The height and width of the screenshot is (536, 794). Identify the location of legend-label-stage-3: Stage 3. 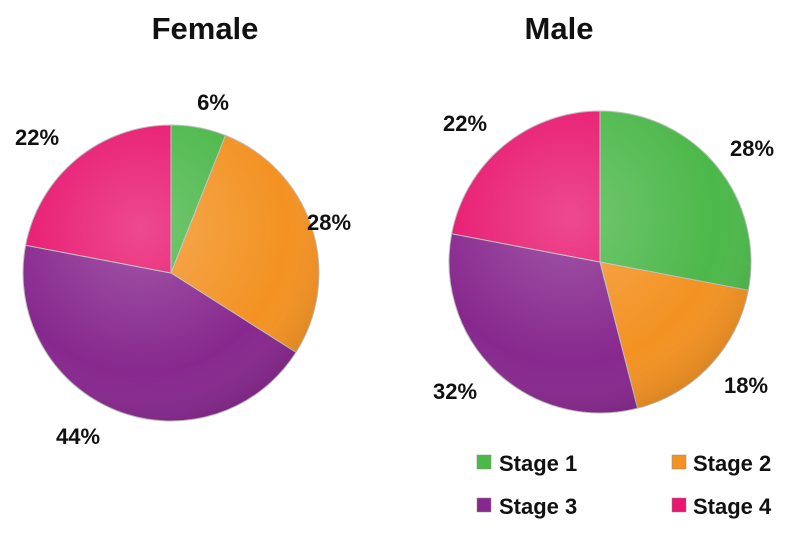
(538, 506).